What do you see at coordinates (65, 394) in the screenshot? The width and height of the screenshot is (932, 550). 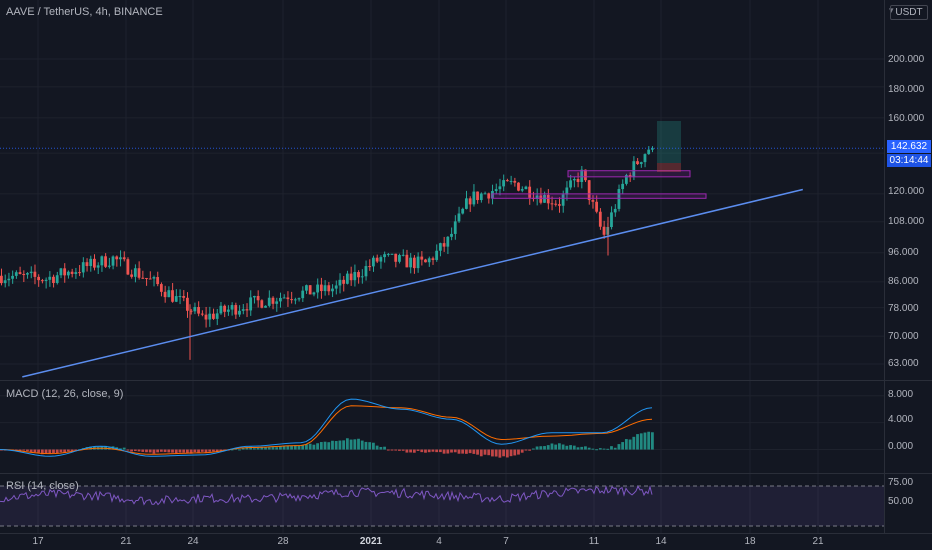 I see `macd-legend: MACD (12, 26, close, 9)` at bounding box center [65, 394].